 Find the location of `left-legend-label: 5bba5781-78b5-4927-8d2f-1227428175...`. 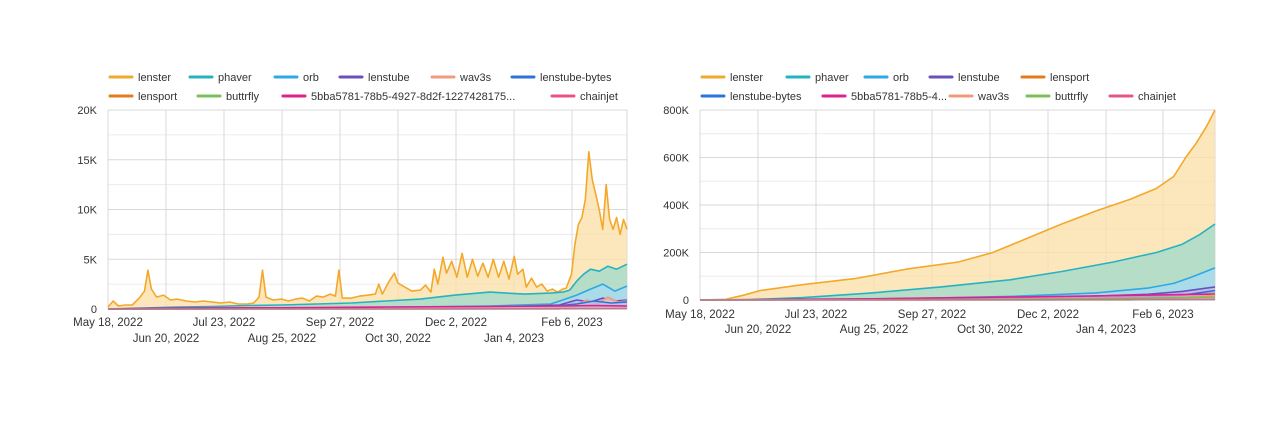

left-legend-label: 5bba5781-78b5-4927-8d2f-1227428175... is located at coordinates (413, 97).